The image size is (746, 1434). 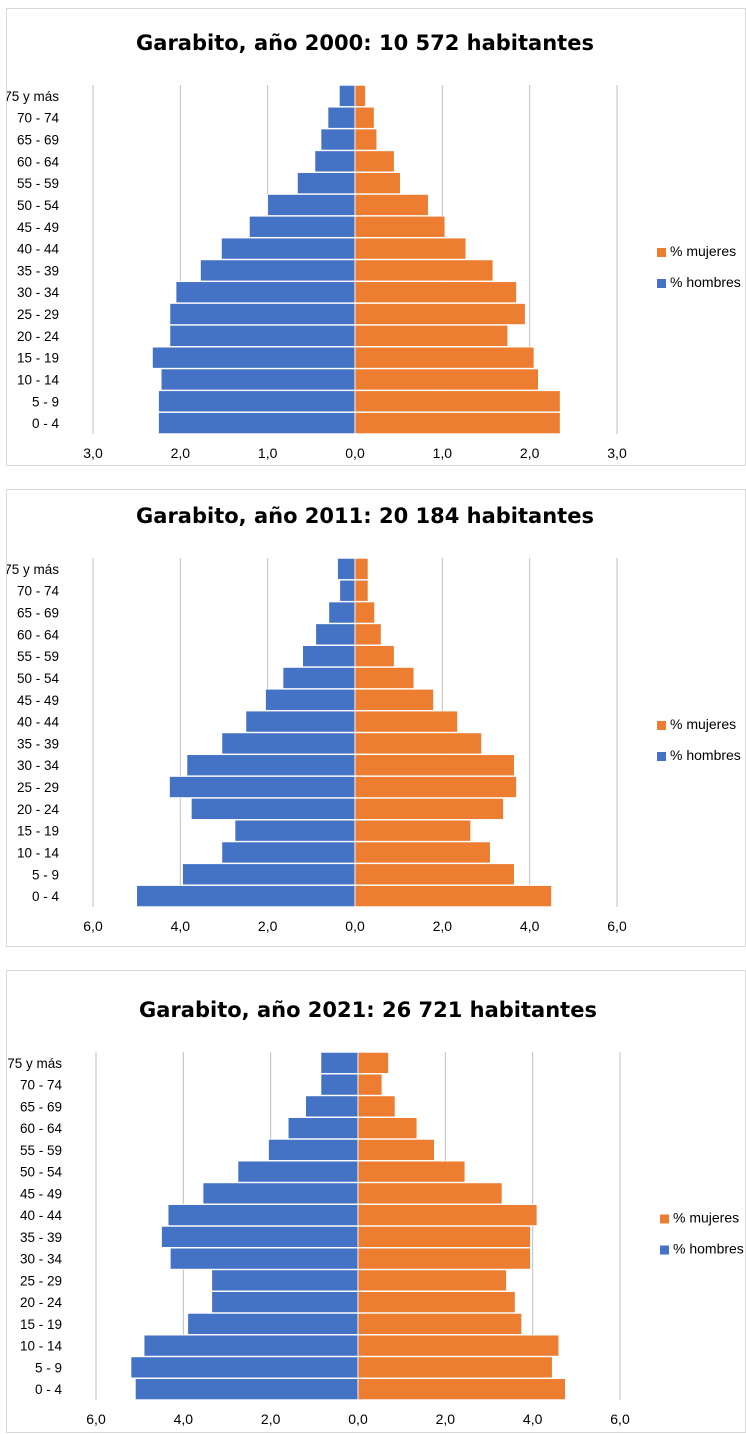 What do you see at coordinates (41, 1324) in the screenshot?
I see `category-label: 15 - 19` at bounding box center [41, 1324].